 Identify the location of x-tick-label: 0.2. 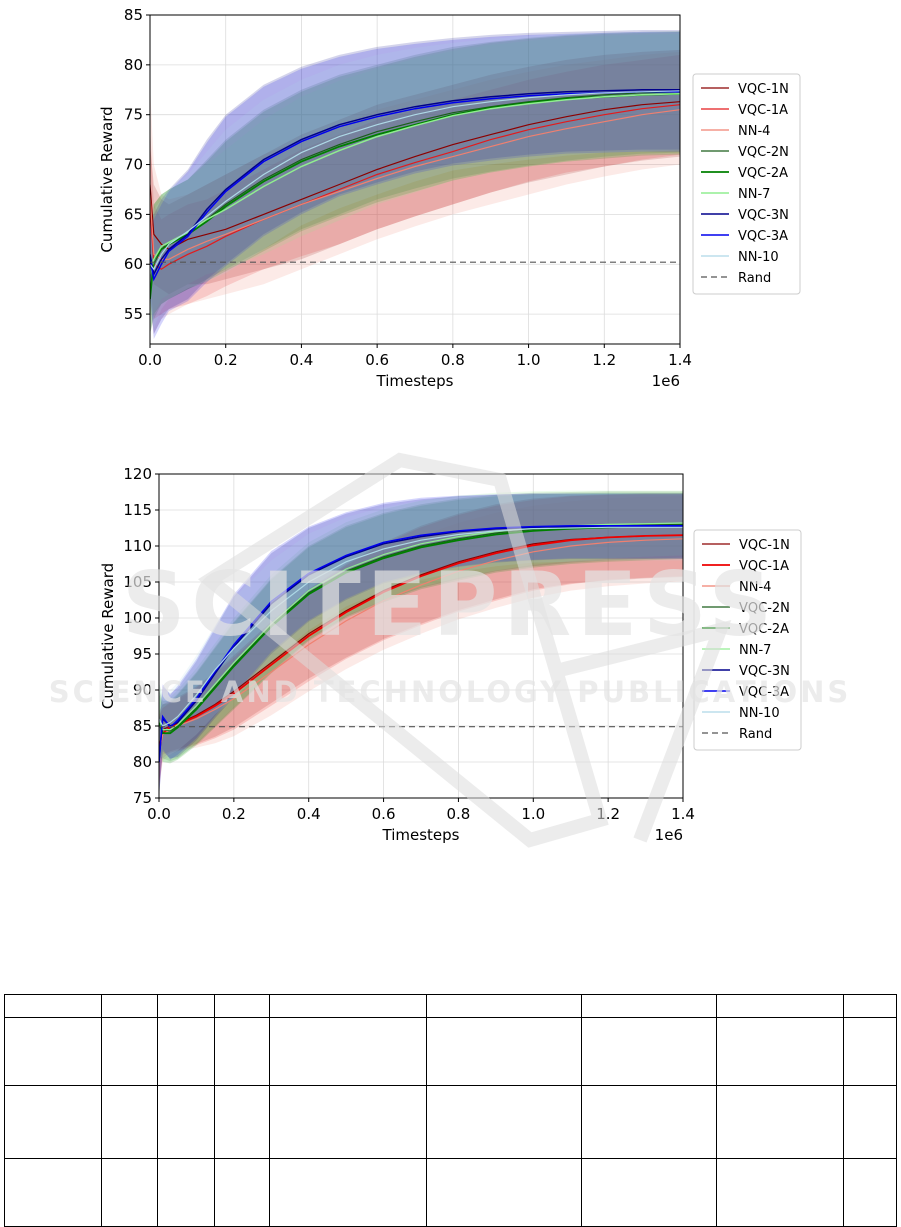
(226, 360).